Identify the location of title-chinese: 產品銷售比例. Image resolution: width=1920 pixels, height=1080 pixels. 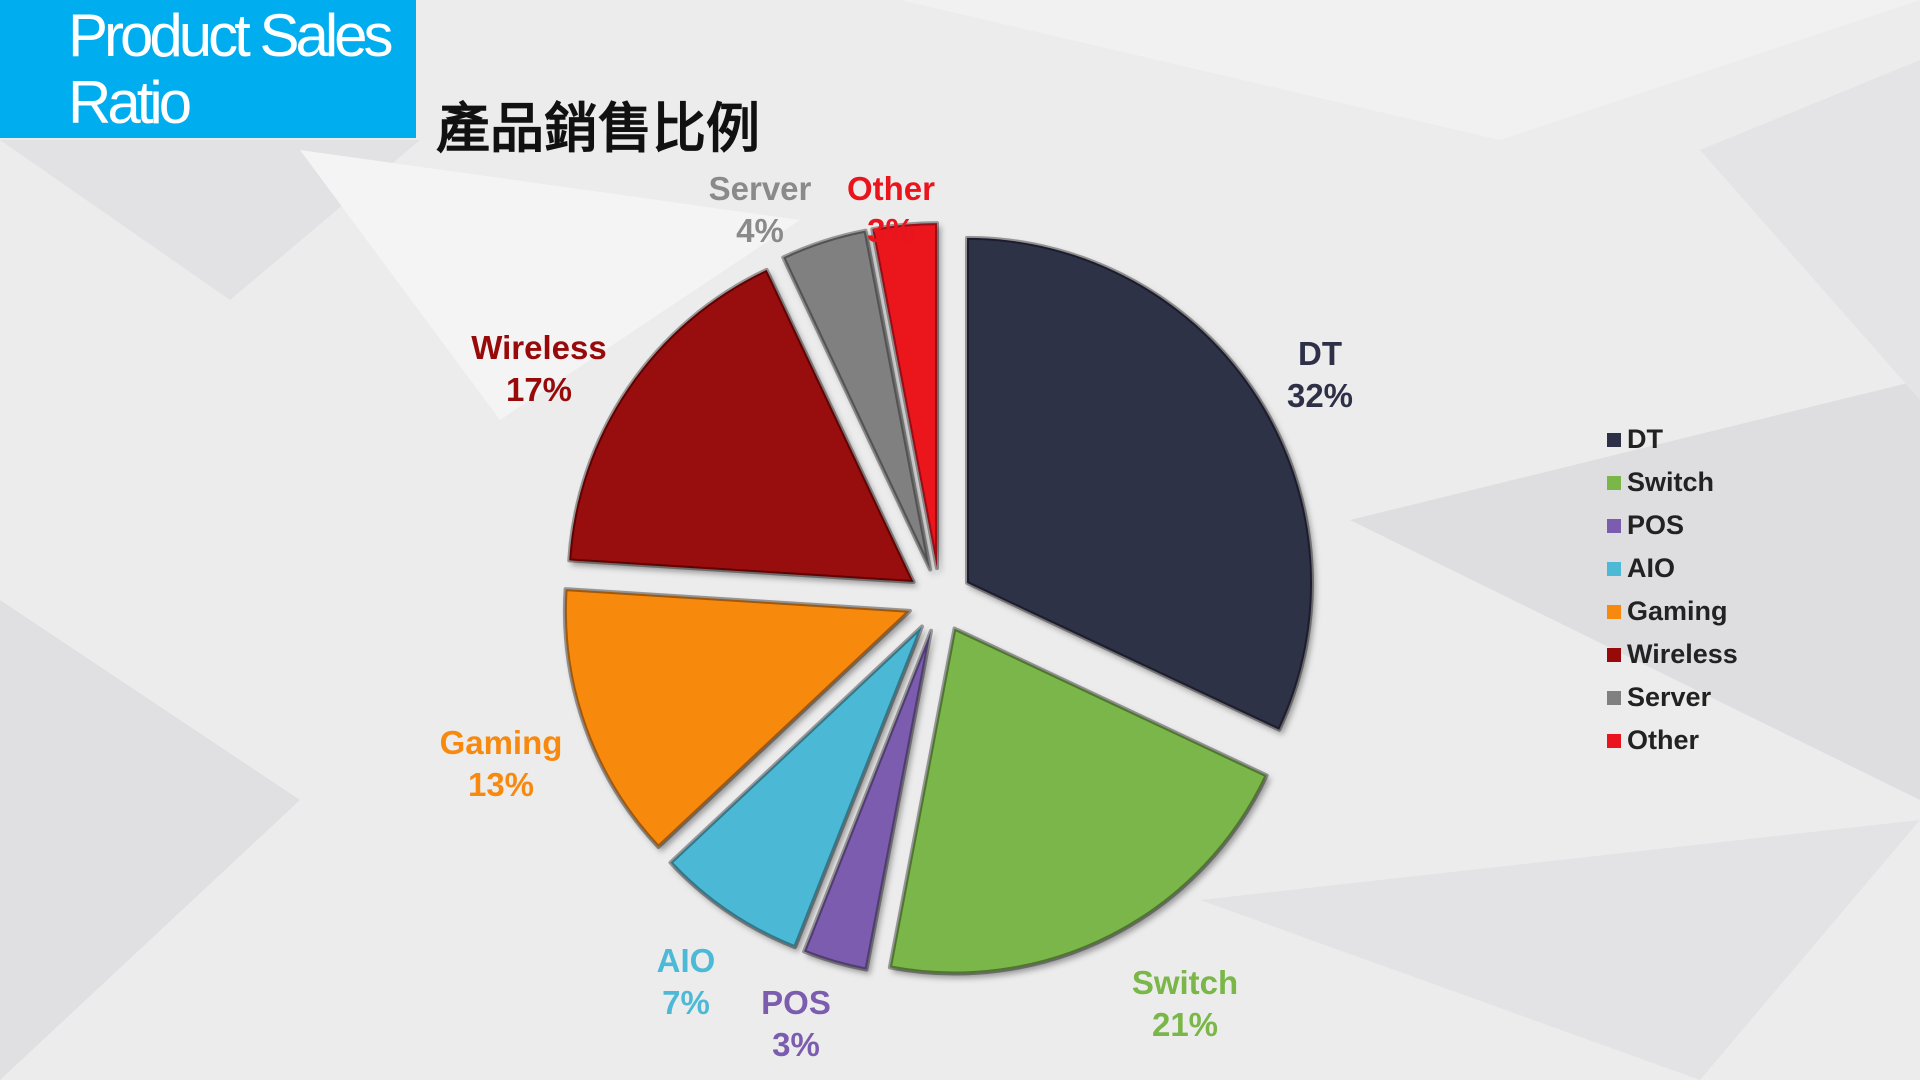
(598, 128).